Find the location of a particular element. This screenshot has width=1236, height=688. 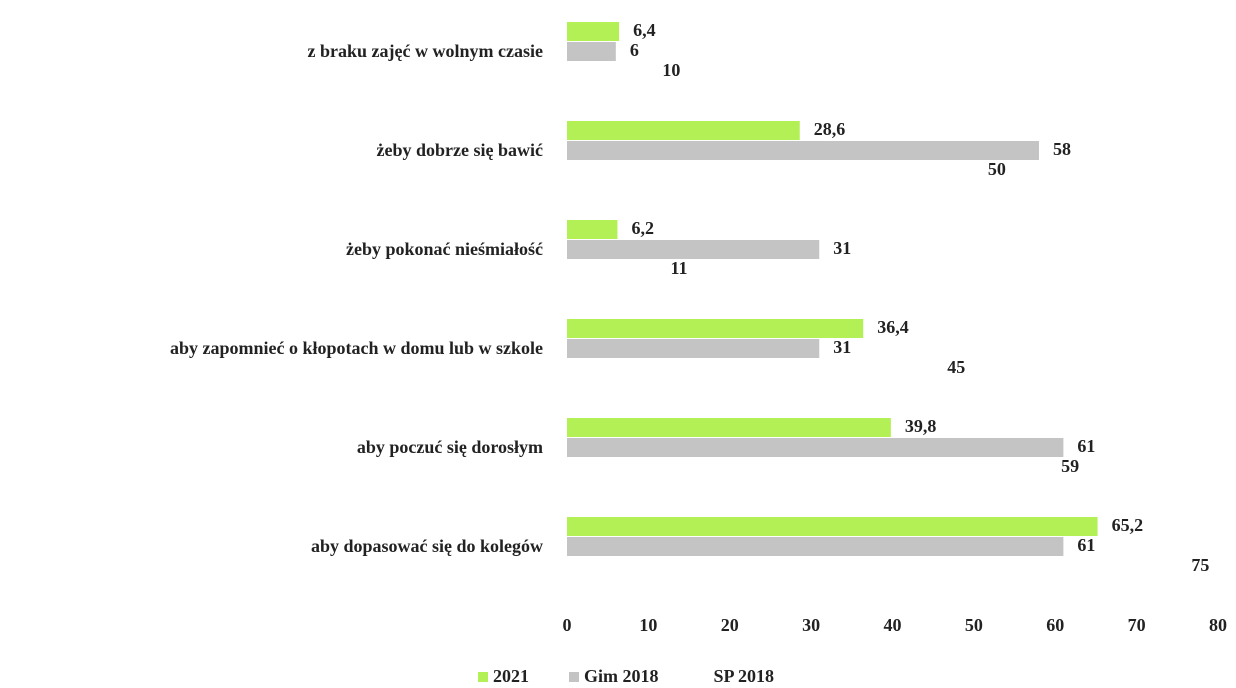

category-label: aby poczuć się dorosłym is located at coordinates (450, 447).